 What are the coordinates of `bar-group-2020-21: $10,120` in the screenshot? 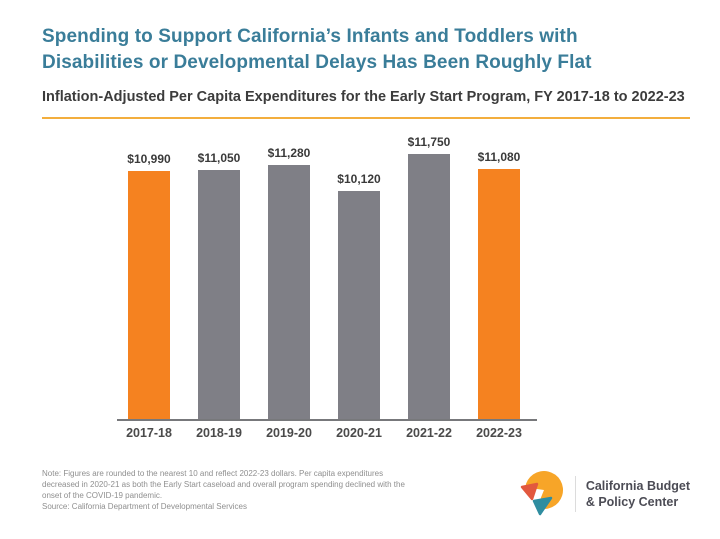 It's located at (359, 295).